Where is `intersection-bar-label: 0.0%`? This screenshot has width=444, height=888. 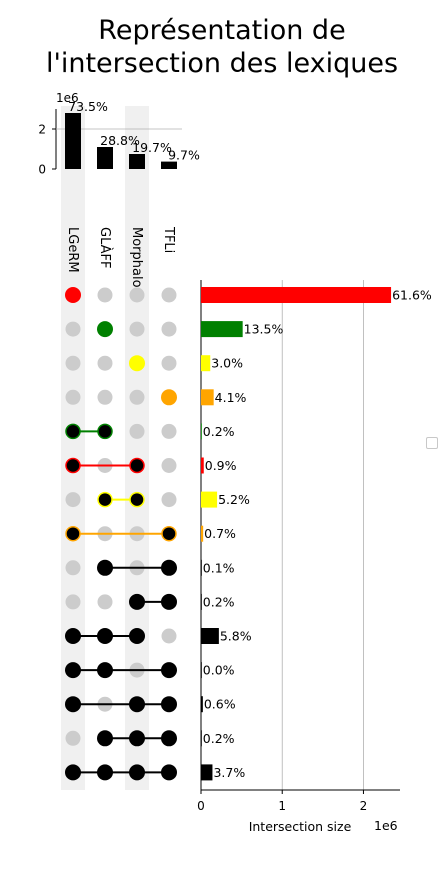
intersection-bar-label: 0.0% is located at coordinates (219, 670).